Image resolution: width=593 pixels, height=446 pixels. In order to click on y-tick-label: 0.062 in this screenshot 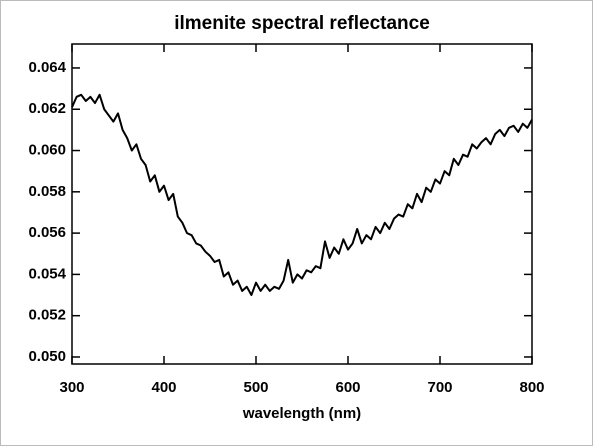, I will do `click(47, 108)`.